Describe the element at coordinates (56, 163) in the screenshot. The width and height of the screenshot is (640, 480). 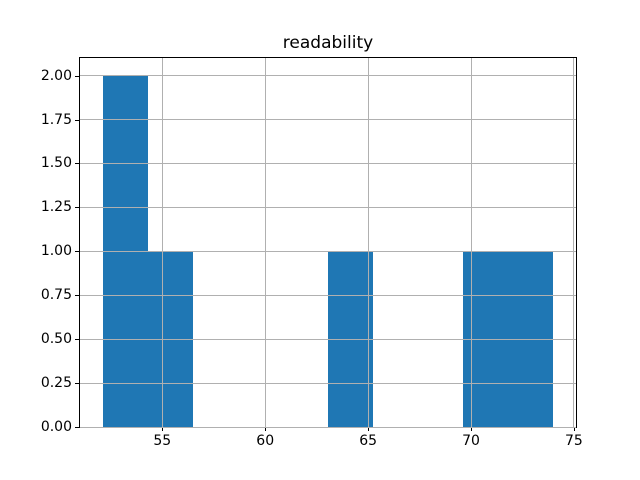
I see `y-tick-label: 1.50` at that location.